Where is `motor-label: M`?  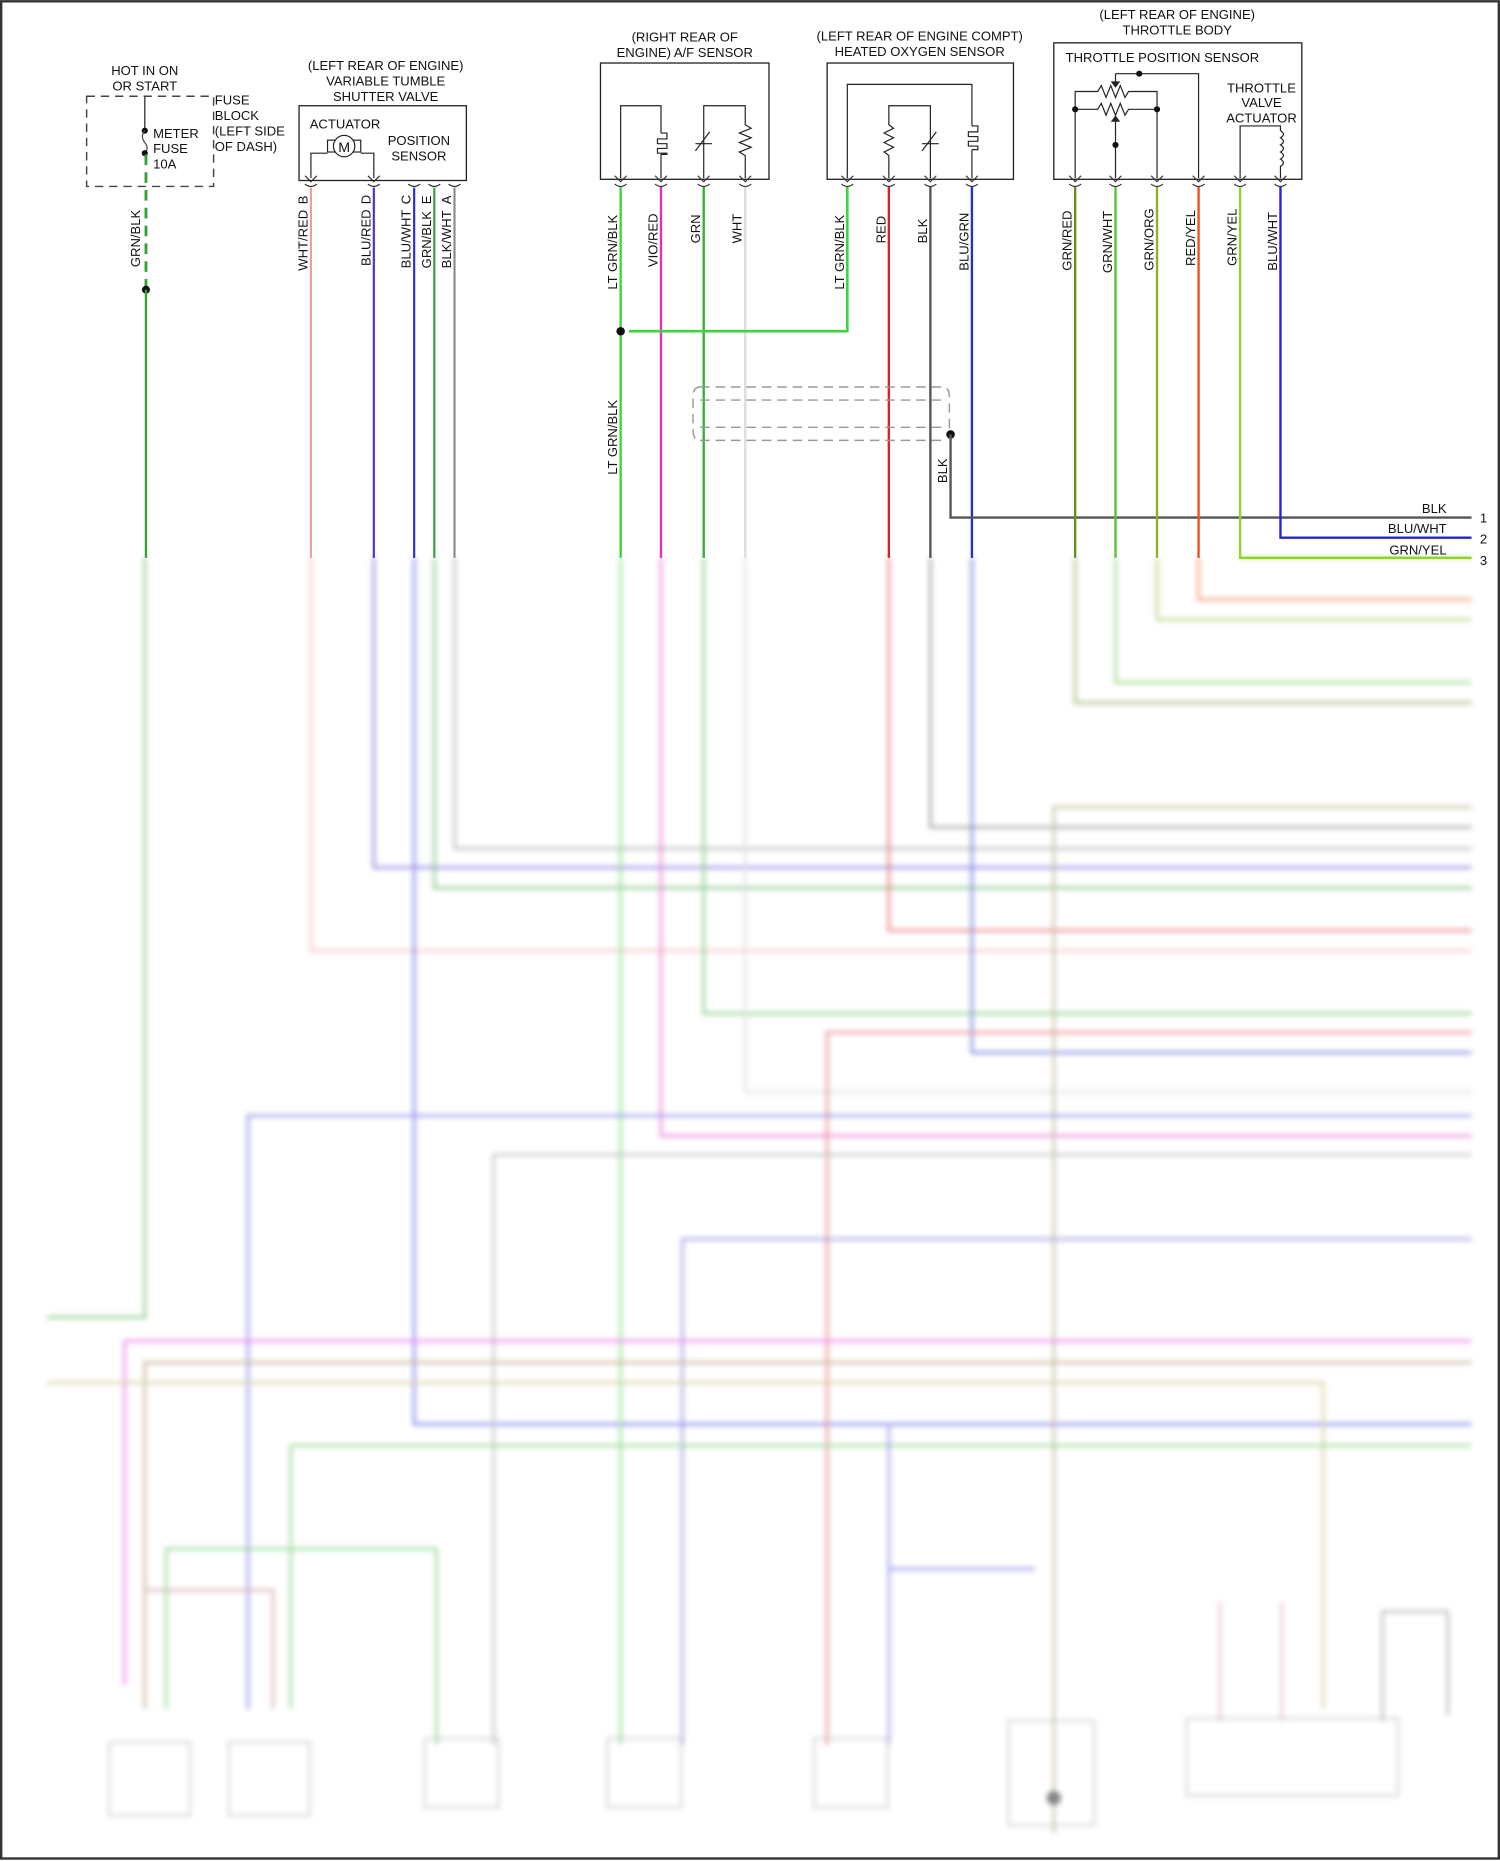 motor-label: M is located at coordinates (344, 148).